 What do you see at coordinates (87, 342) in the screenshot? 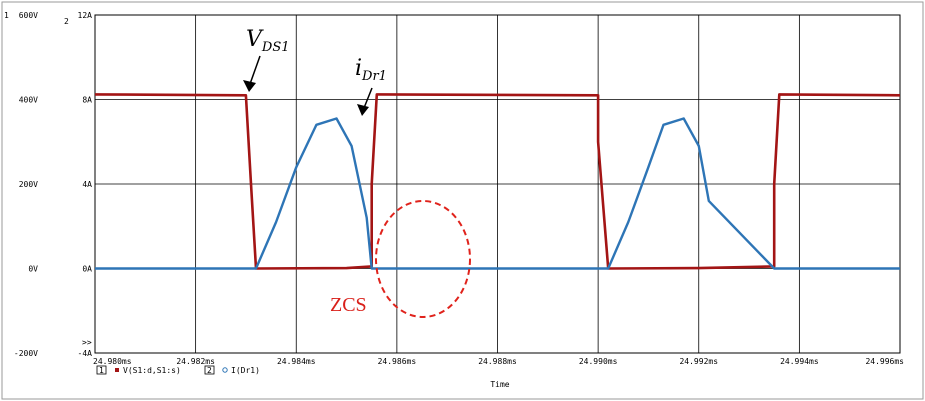
I see `overflow-marker: >>` at bounding box center [87, 342].